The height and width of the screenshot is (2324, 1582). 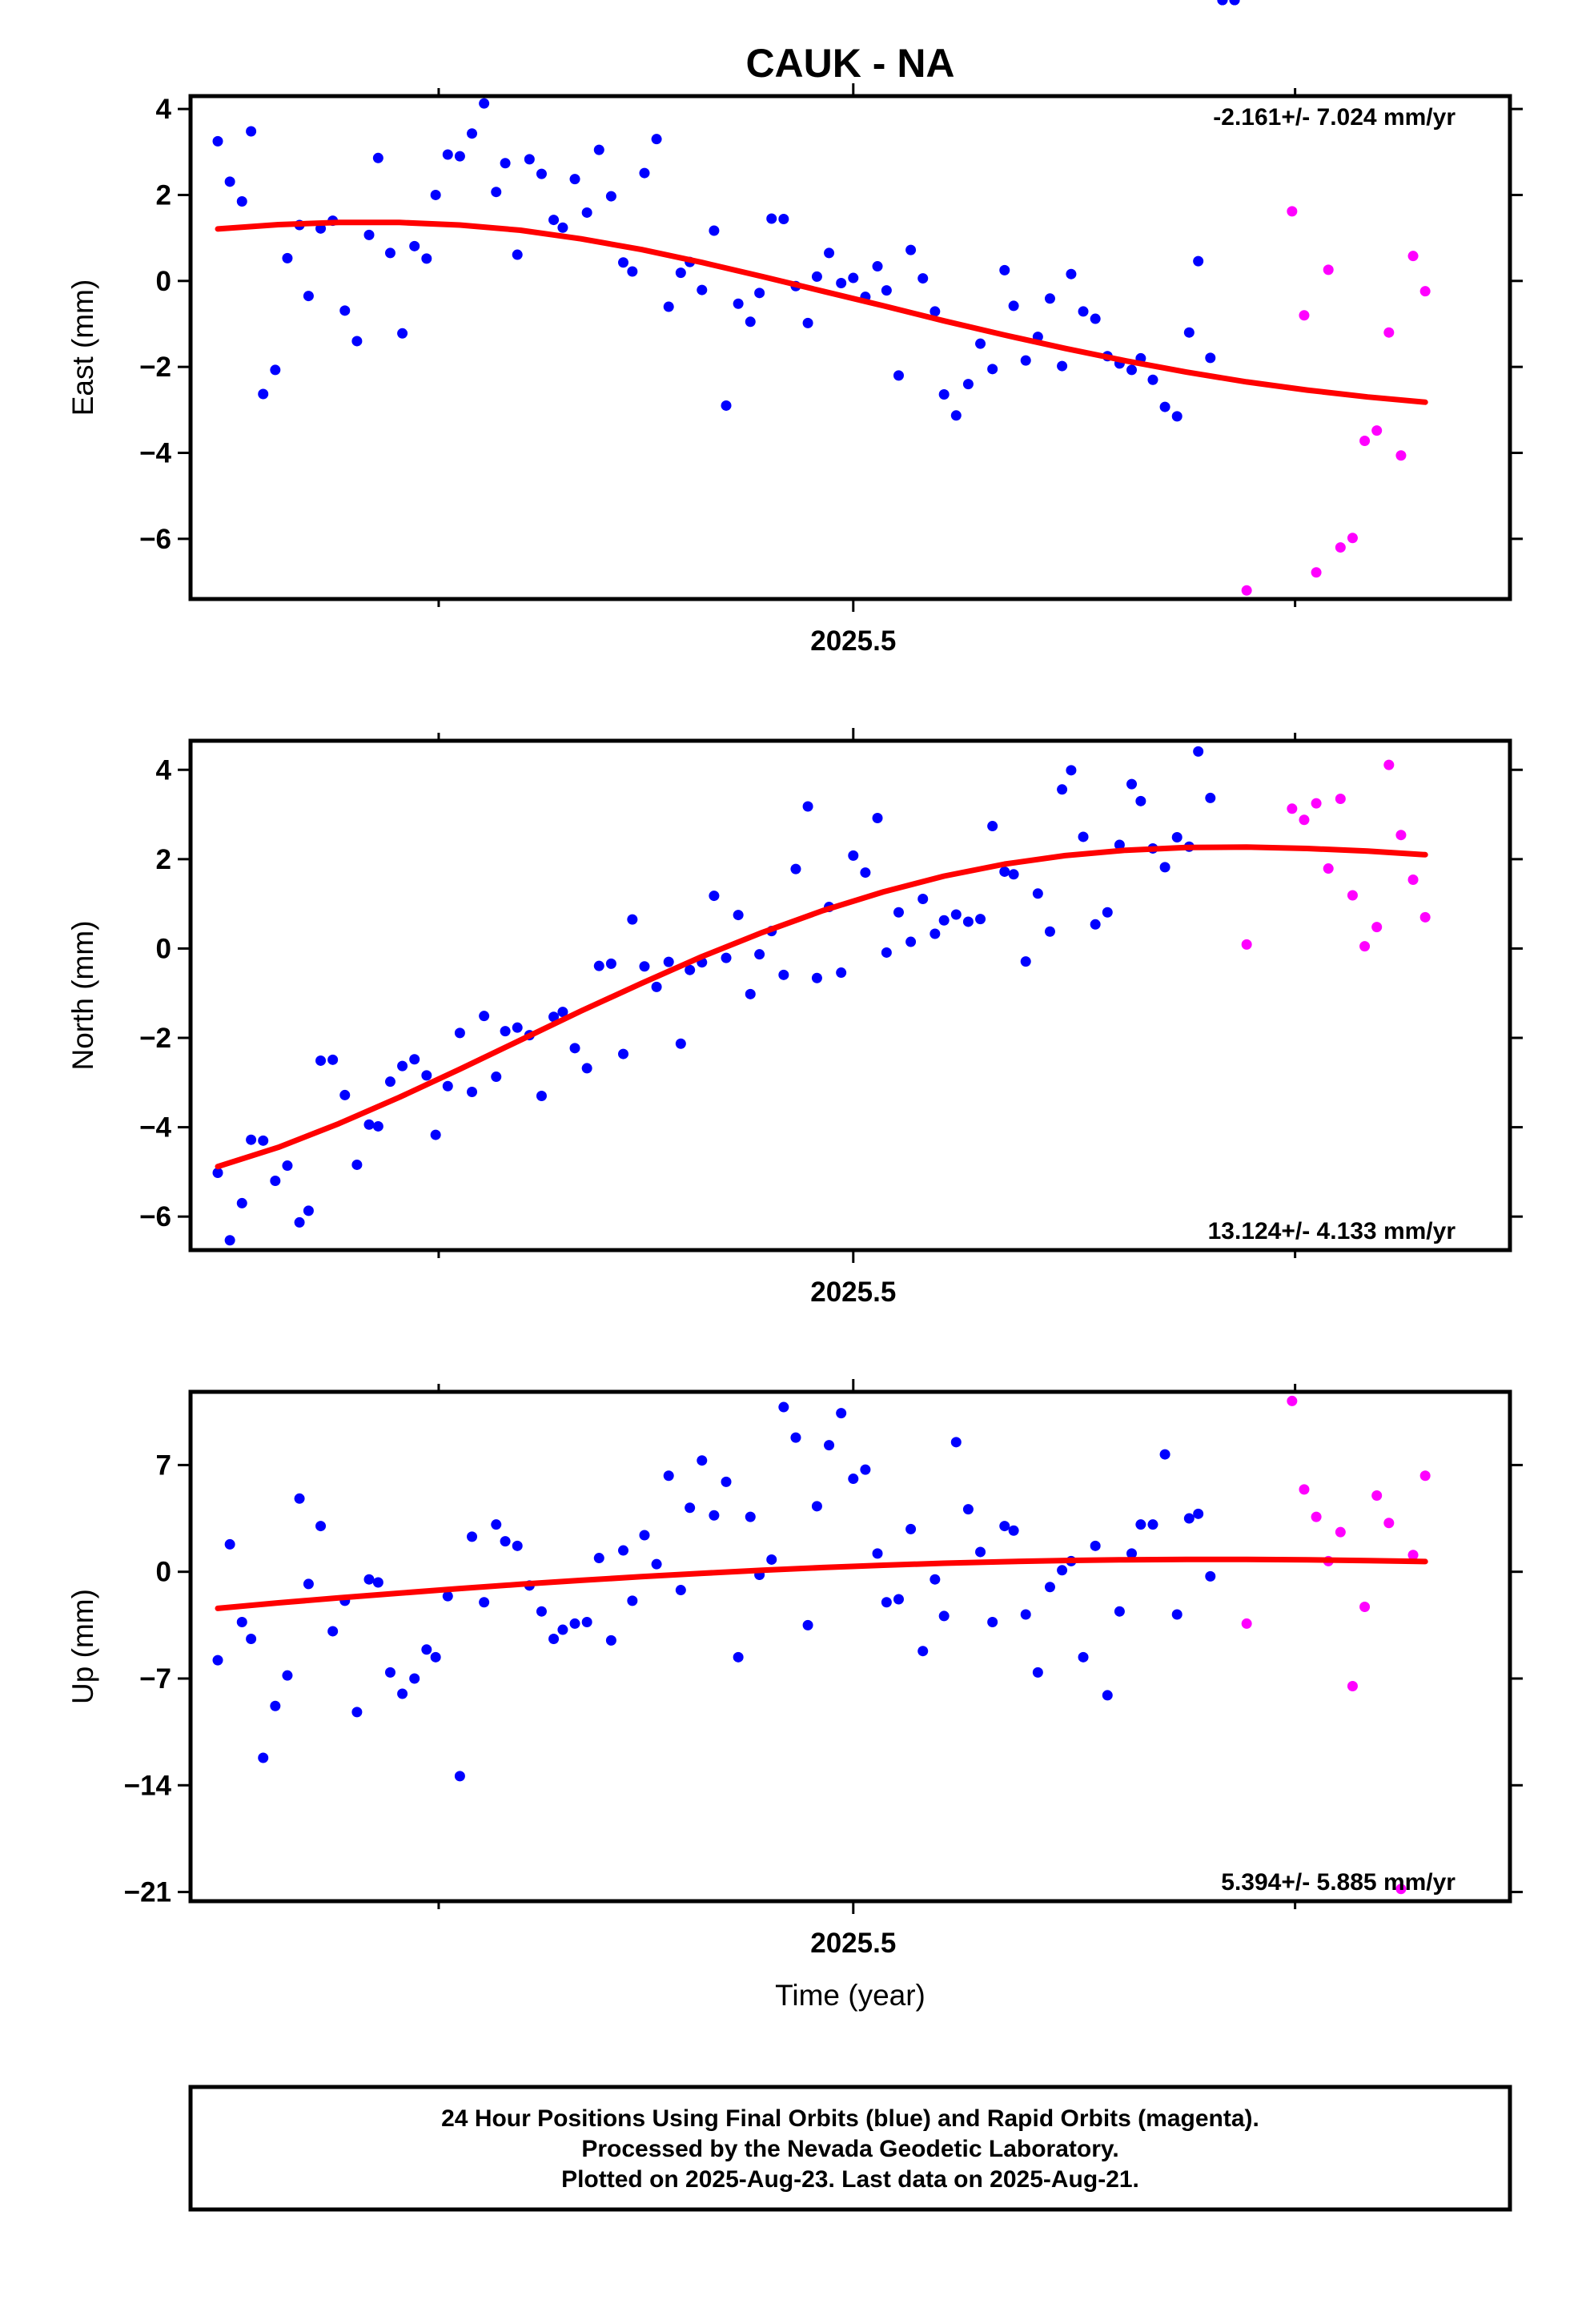 What do you see at coordinates (155, 1128) in the screenshot?
I see `north-ytick-label: −4` at bounding box center [155, 1128].